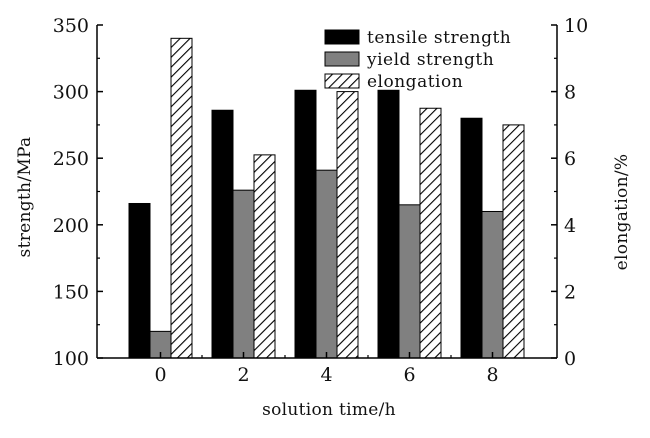 This screenshot has width=650, height=438. Describe the element at coordinates (342, 81) in the screenshot. I see `legend-swatch-elongation` at that location.